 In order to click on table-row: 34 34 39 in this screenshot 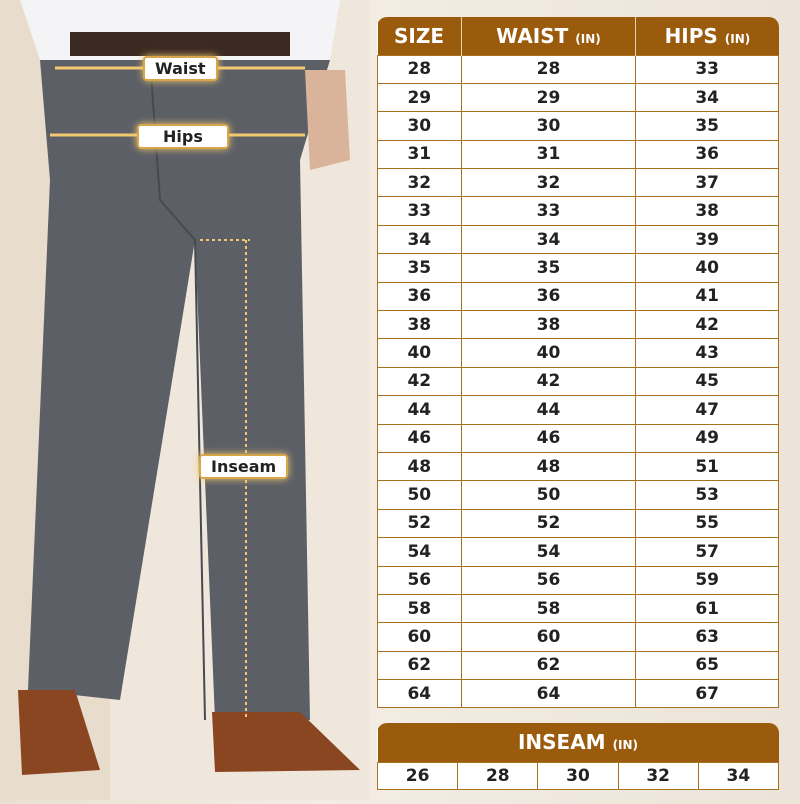, I will do `click(578, 239)`.